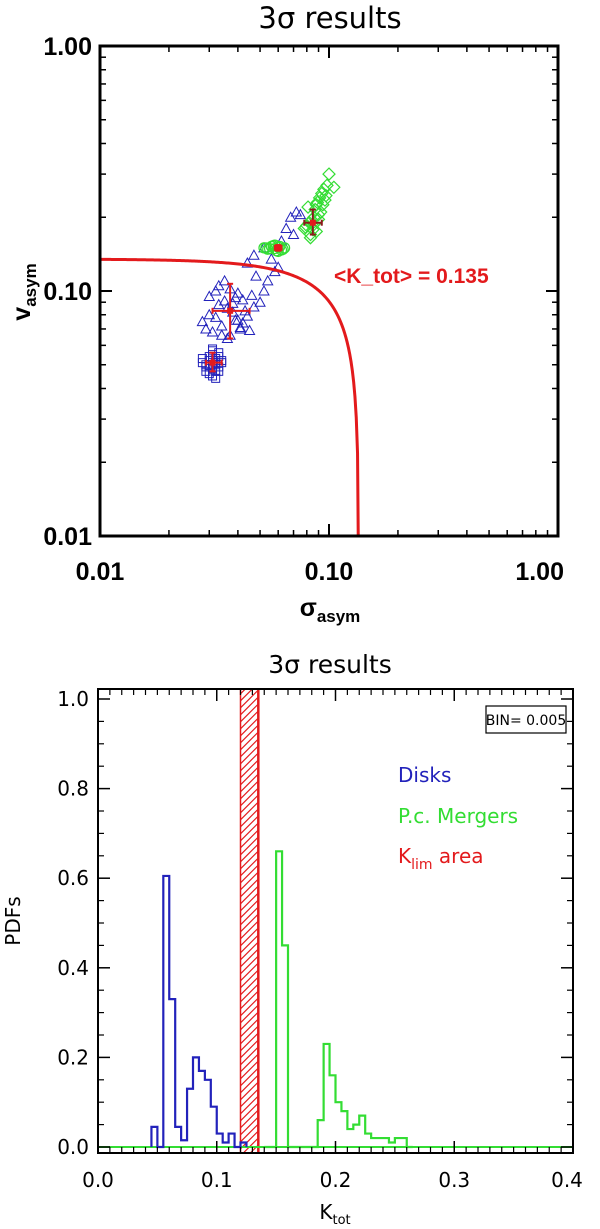 The height and width of the screenshot is (1229, 600). Describe the element at coordinates (338, 999) in the screenshot. I see `histogram-p-c-mergers` at that location.